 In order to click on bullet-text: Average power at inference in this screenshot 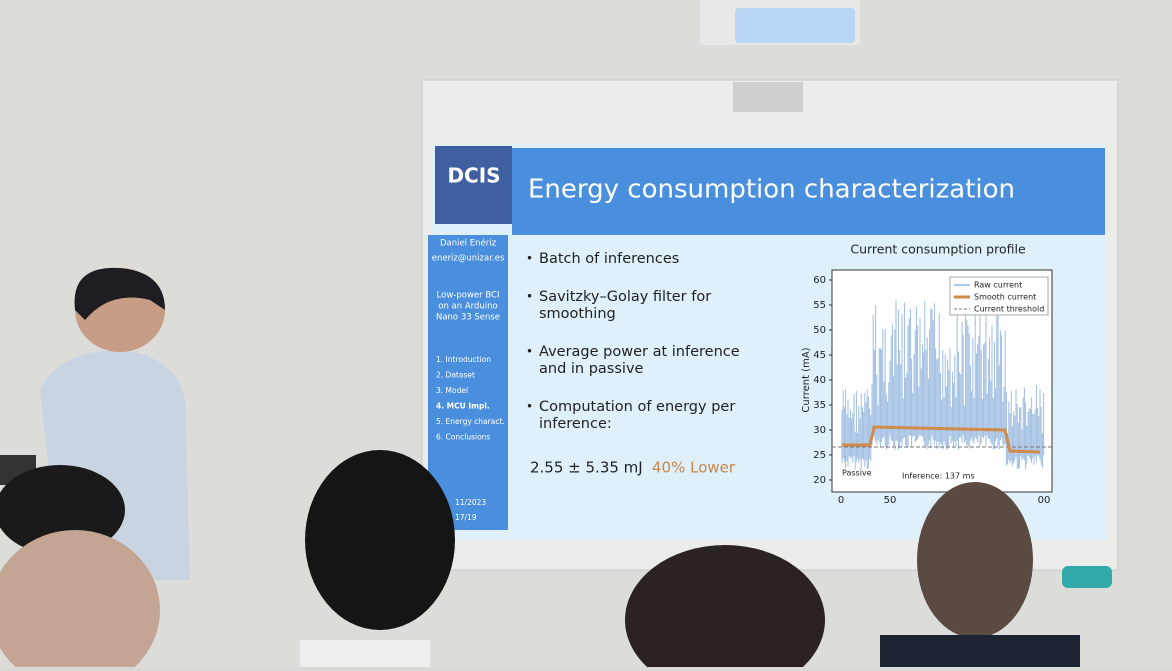, I will do `click(639, 352)`.